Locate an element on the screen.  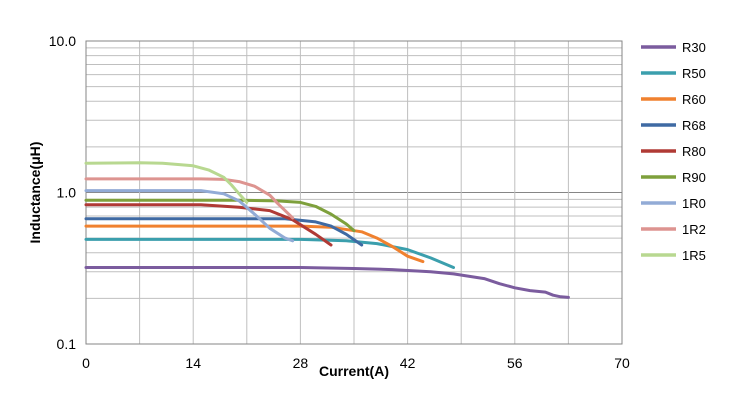
series-line-R50 is located at coordinates (269, 253).